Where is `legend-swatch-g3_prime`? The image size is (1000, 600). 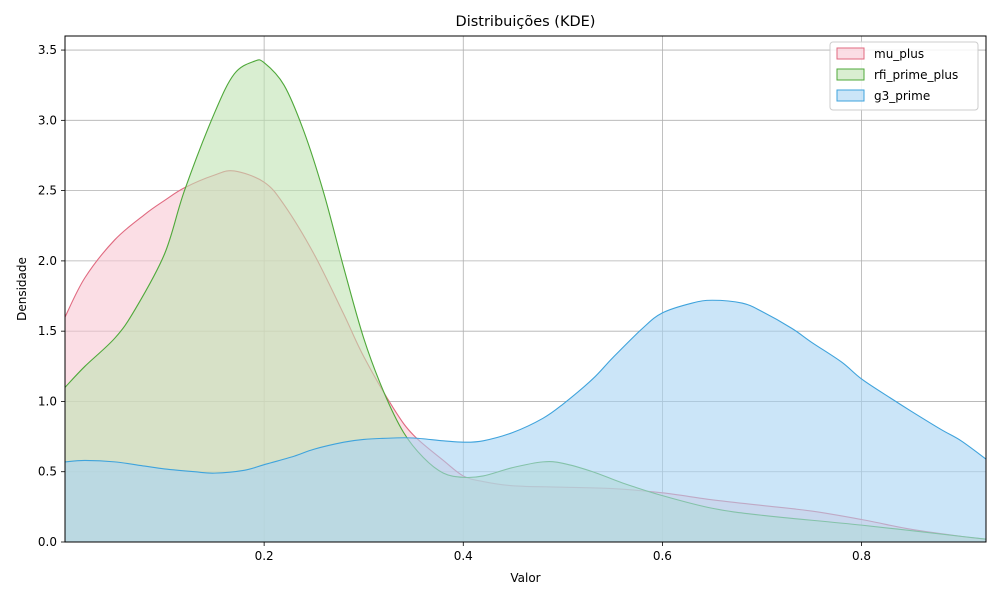
legend-swatch-g3_prime is located at coordinates (850, 95).